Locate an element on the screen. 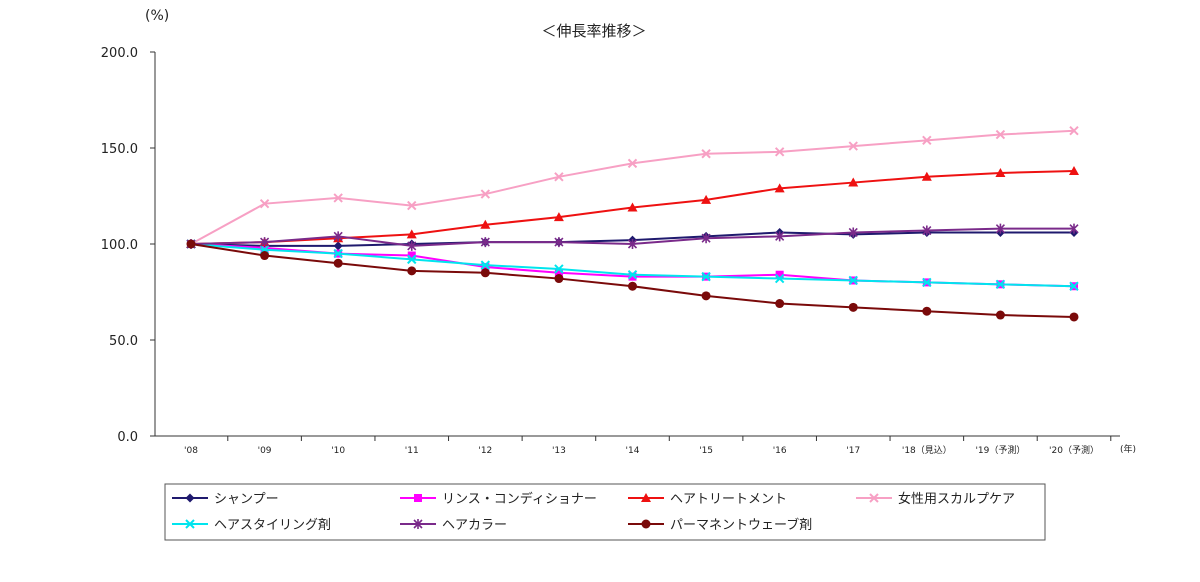  legend-item: パーマネントウェーブ剤 is located at coordinates (720, 525).